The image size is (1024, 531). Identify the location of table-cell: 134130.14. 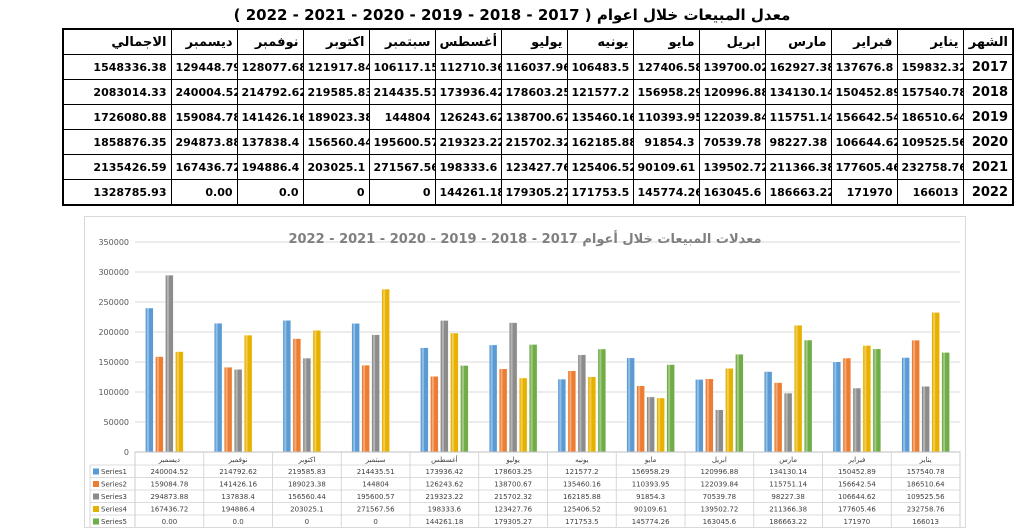
(798, 92).